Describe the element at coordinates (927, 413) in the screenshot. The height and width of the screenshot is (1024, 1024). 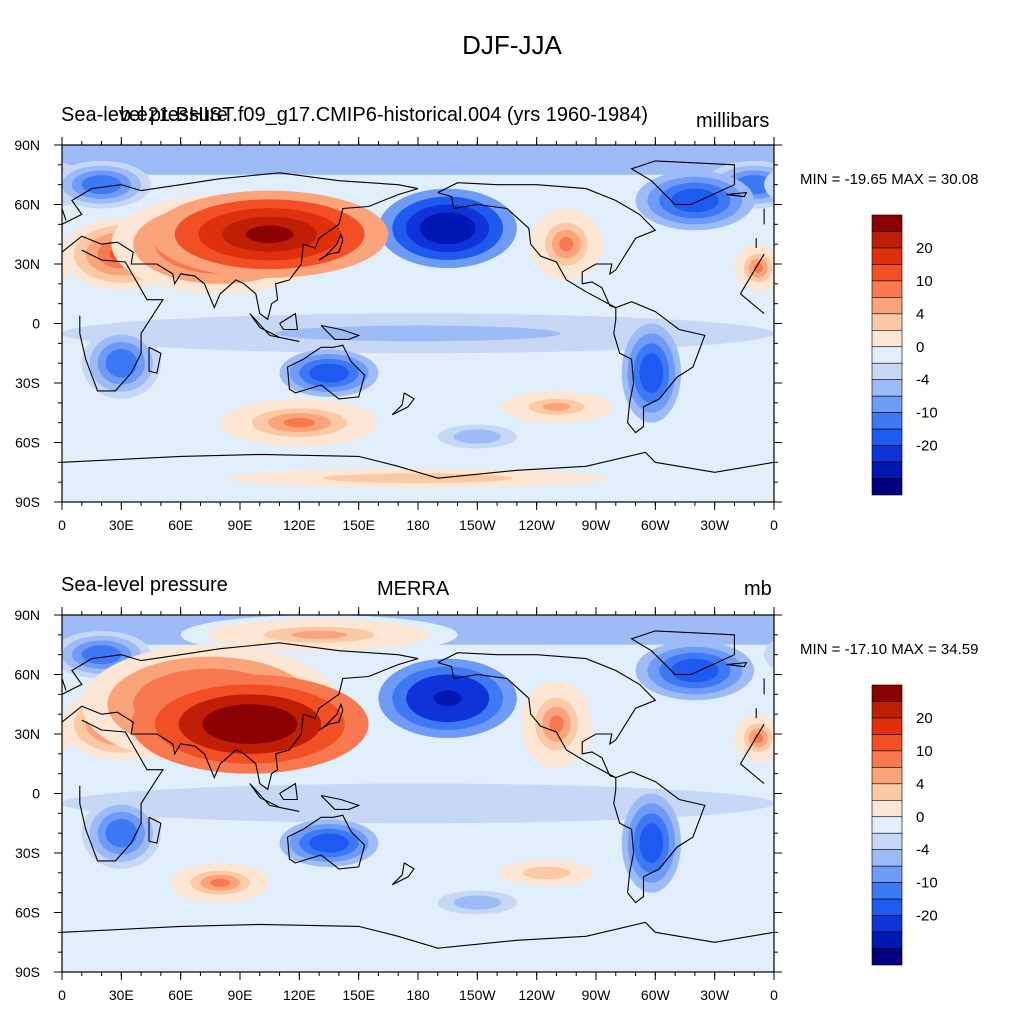
I see `colorbar-label: -10` at that location.